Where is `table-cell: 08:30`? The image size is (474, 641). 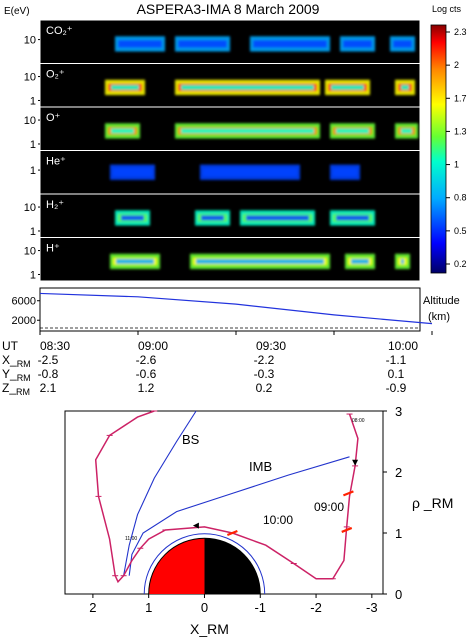
table-cell: 08:30 is located at coordinates (55, 346).